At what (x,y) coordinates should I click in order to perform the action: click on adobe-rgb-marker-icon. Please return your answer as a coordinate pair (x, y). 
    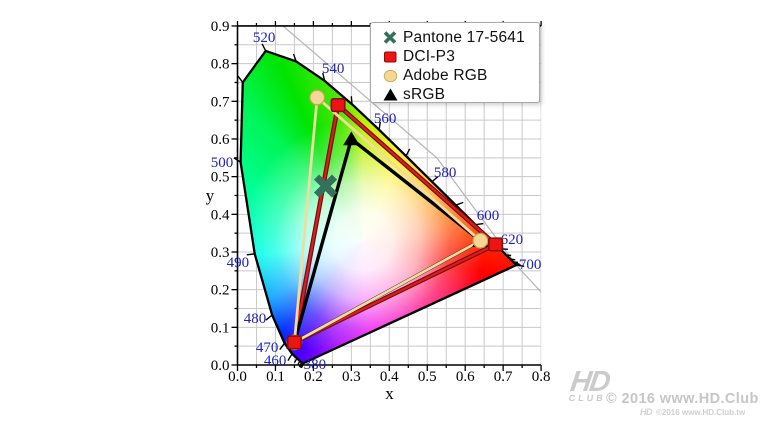
    Looking at the image, I should click on (390, 75).